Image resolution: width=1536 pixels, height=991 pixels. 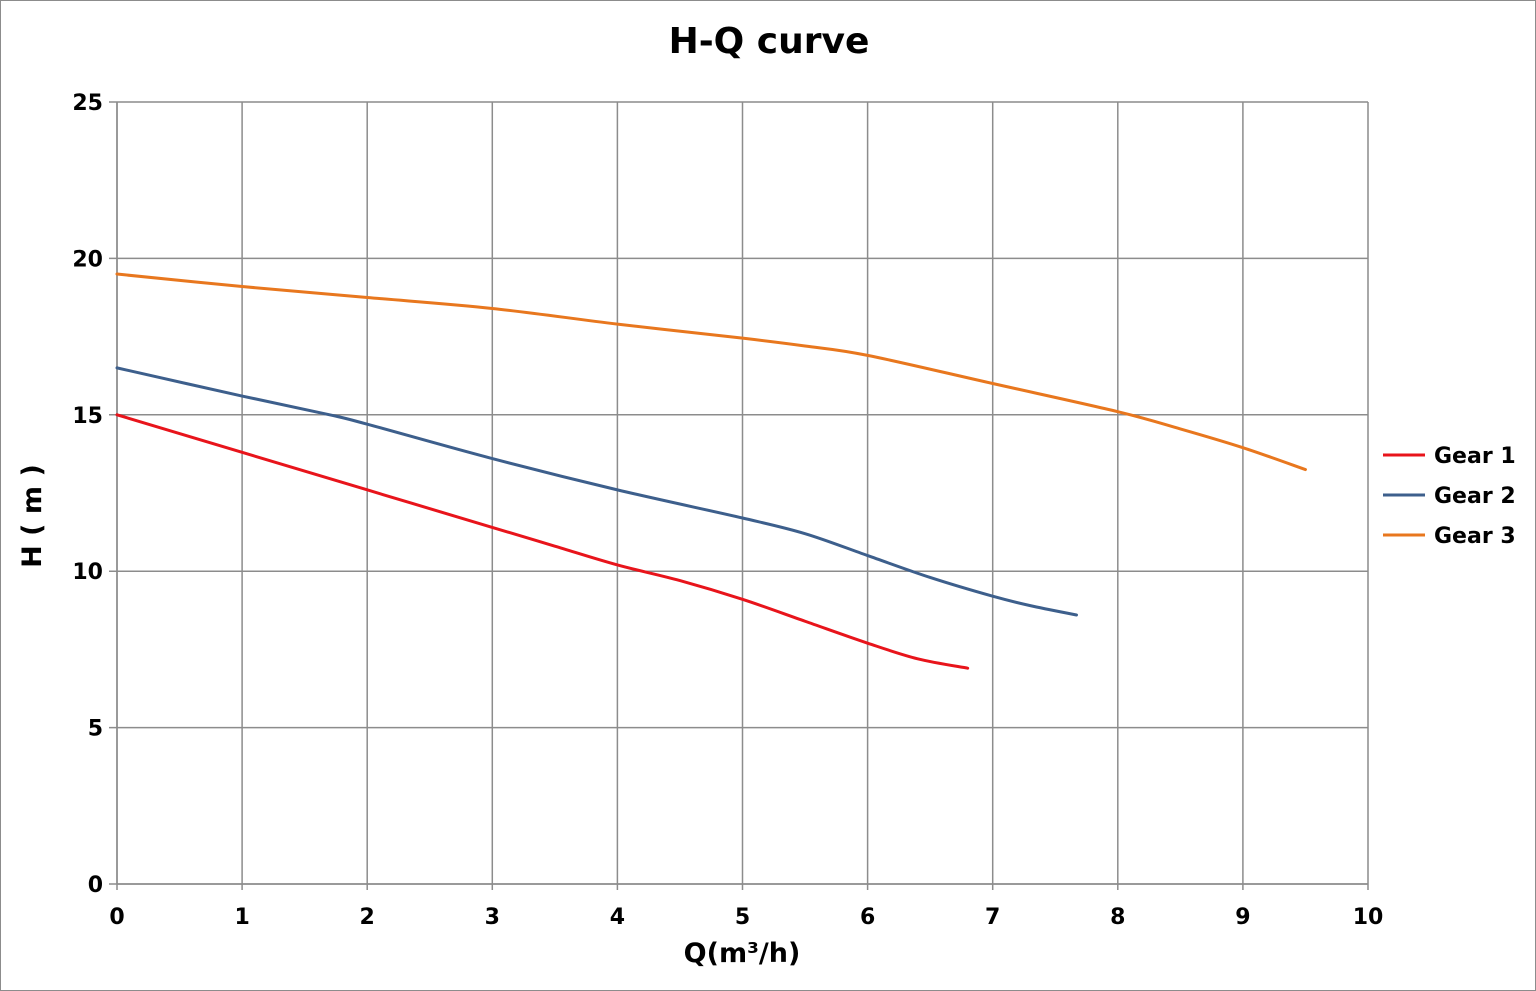 What do you see at coordinates (1117, 917) in the screenshot?
I see `x-tick-label: 8` at bounding box center [1117, 917].